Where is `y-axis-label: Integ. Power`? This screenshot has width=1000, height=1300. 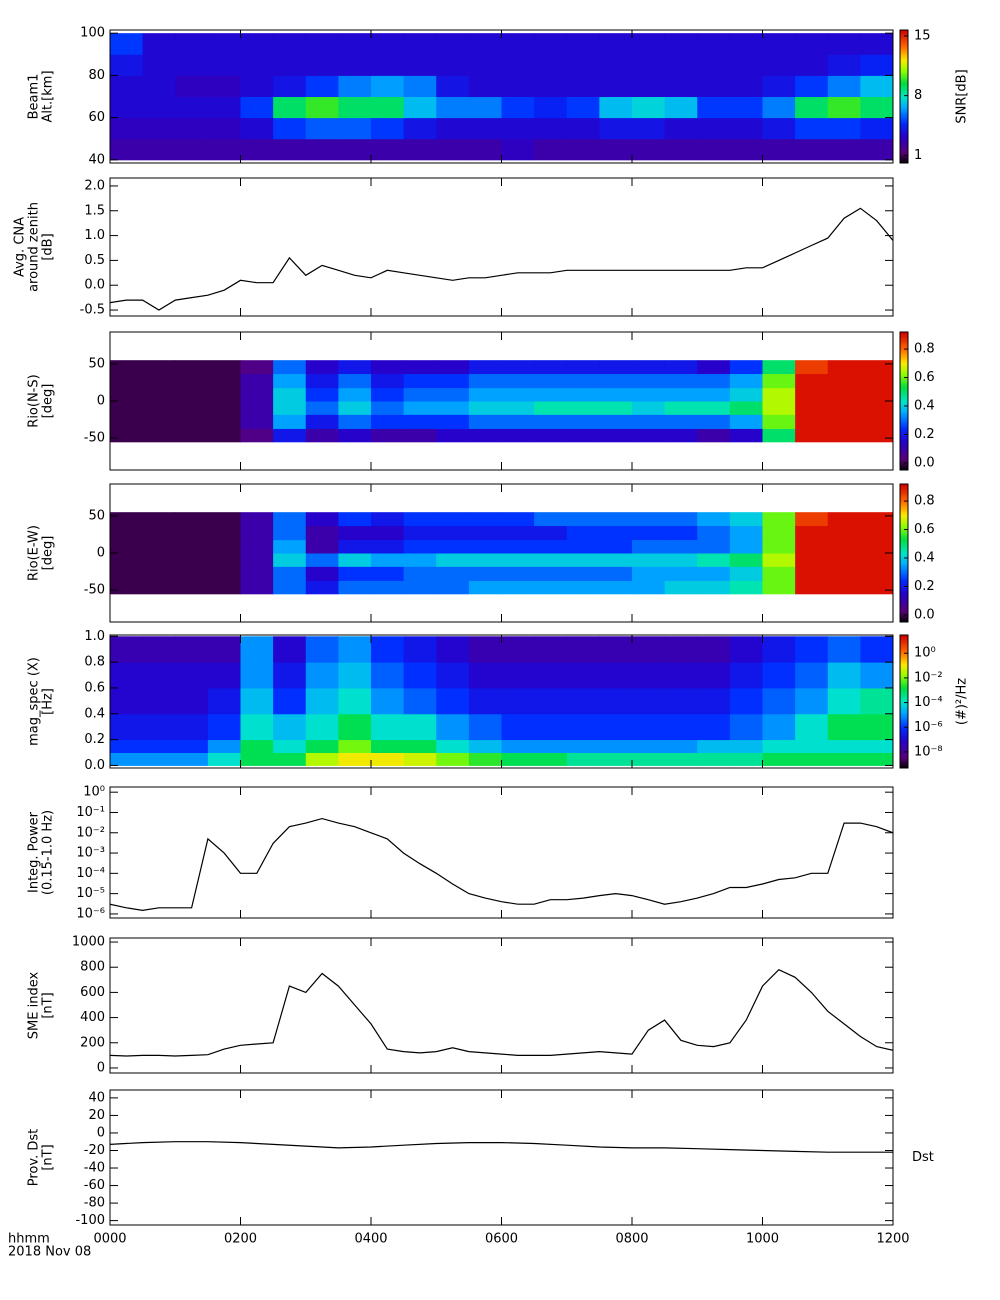
y-axis-label: Integ. Power is located at coordinates (34, 852).